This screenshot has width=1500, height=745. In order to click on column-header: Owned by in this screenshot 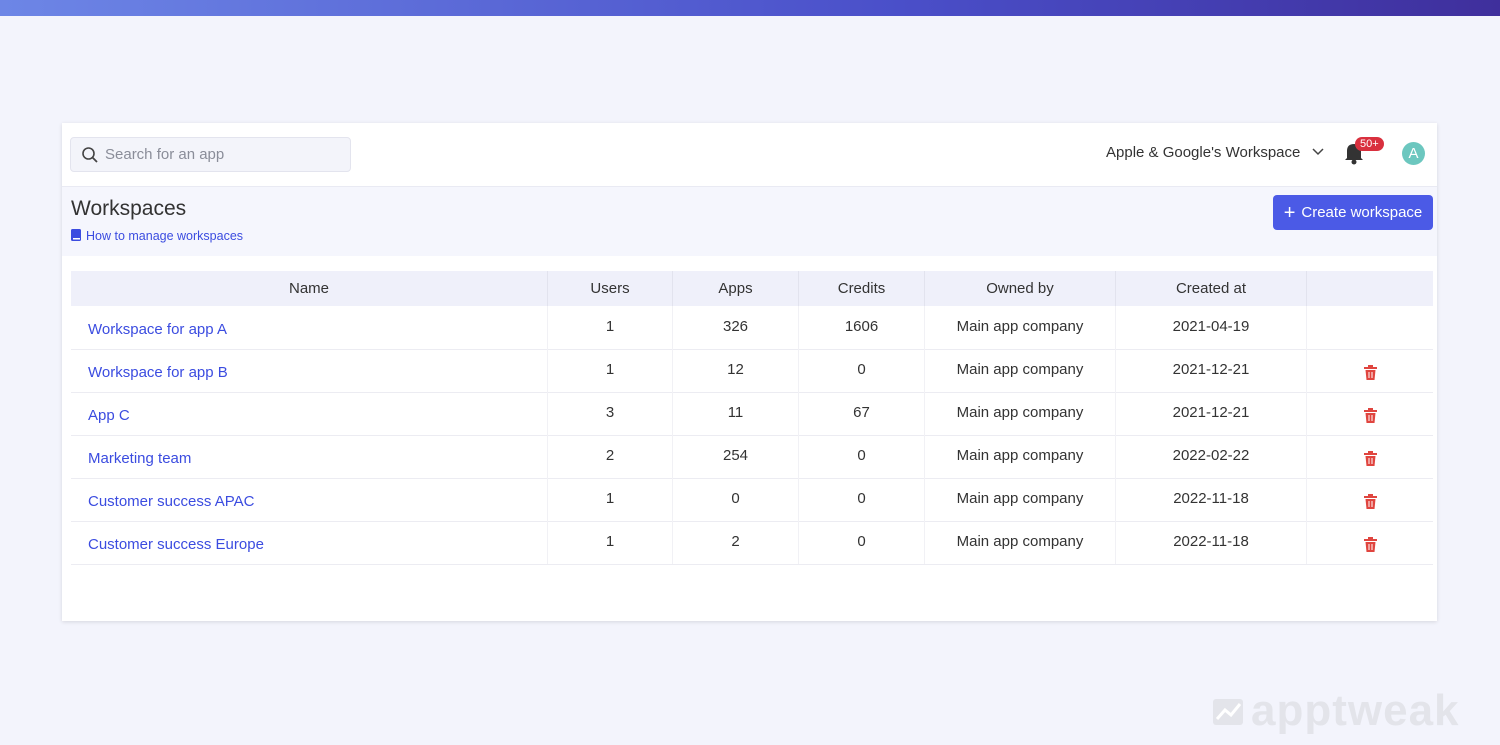, I will do `click(1020, 288)`.